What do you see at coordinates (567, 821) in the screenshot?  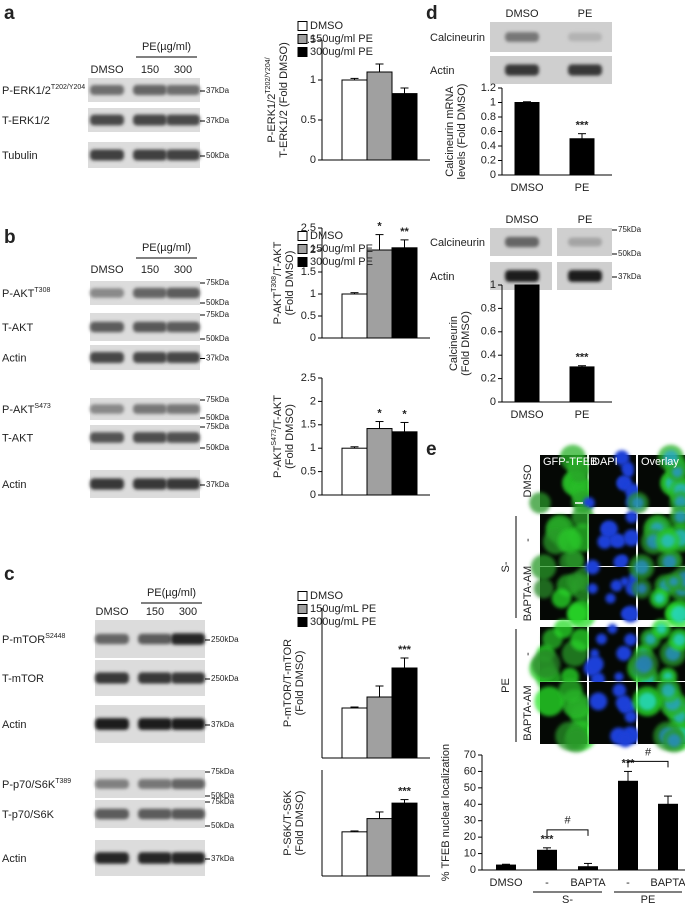 I see `bracket-label: #` at bounding box center [567, 821].